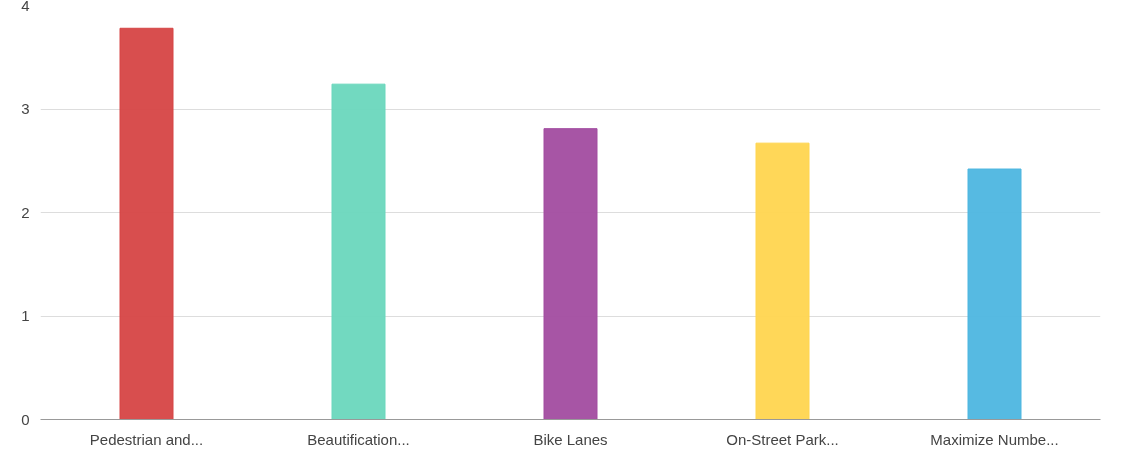  I want to click on y-tick-label: 3, so click(25, 108).